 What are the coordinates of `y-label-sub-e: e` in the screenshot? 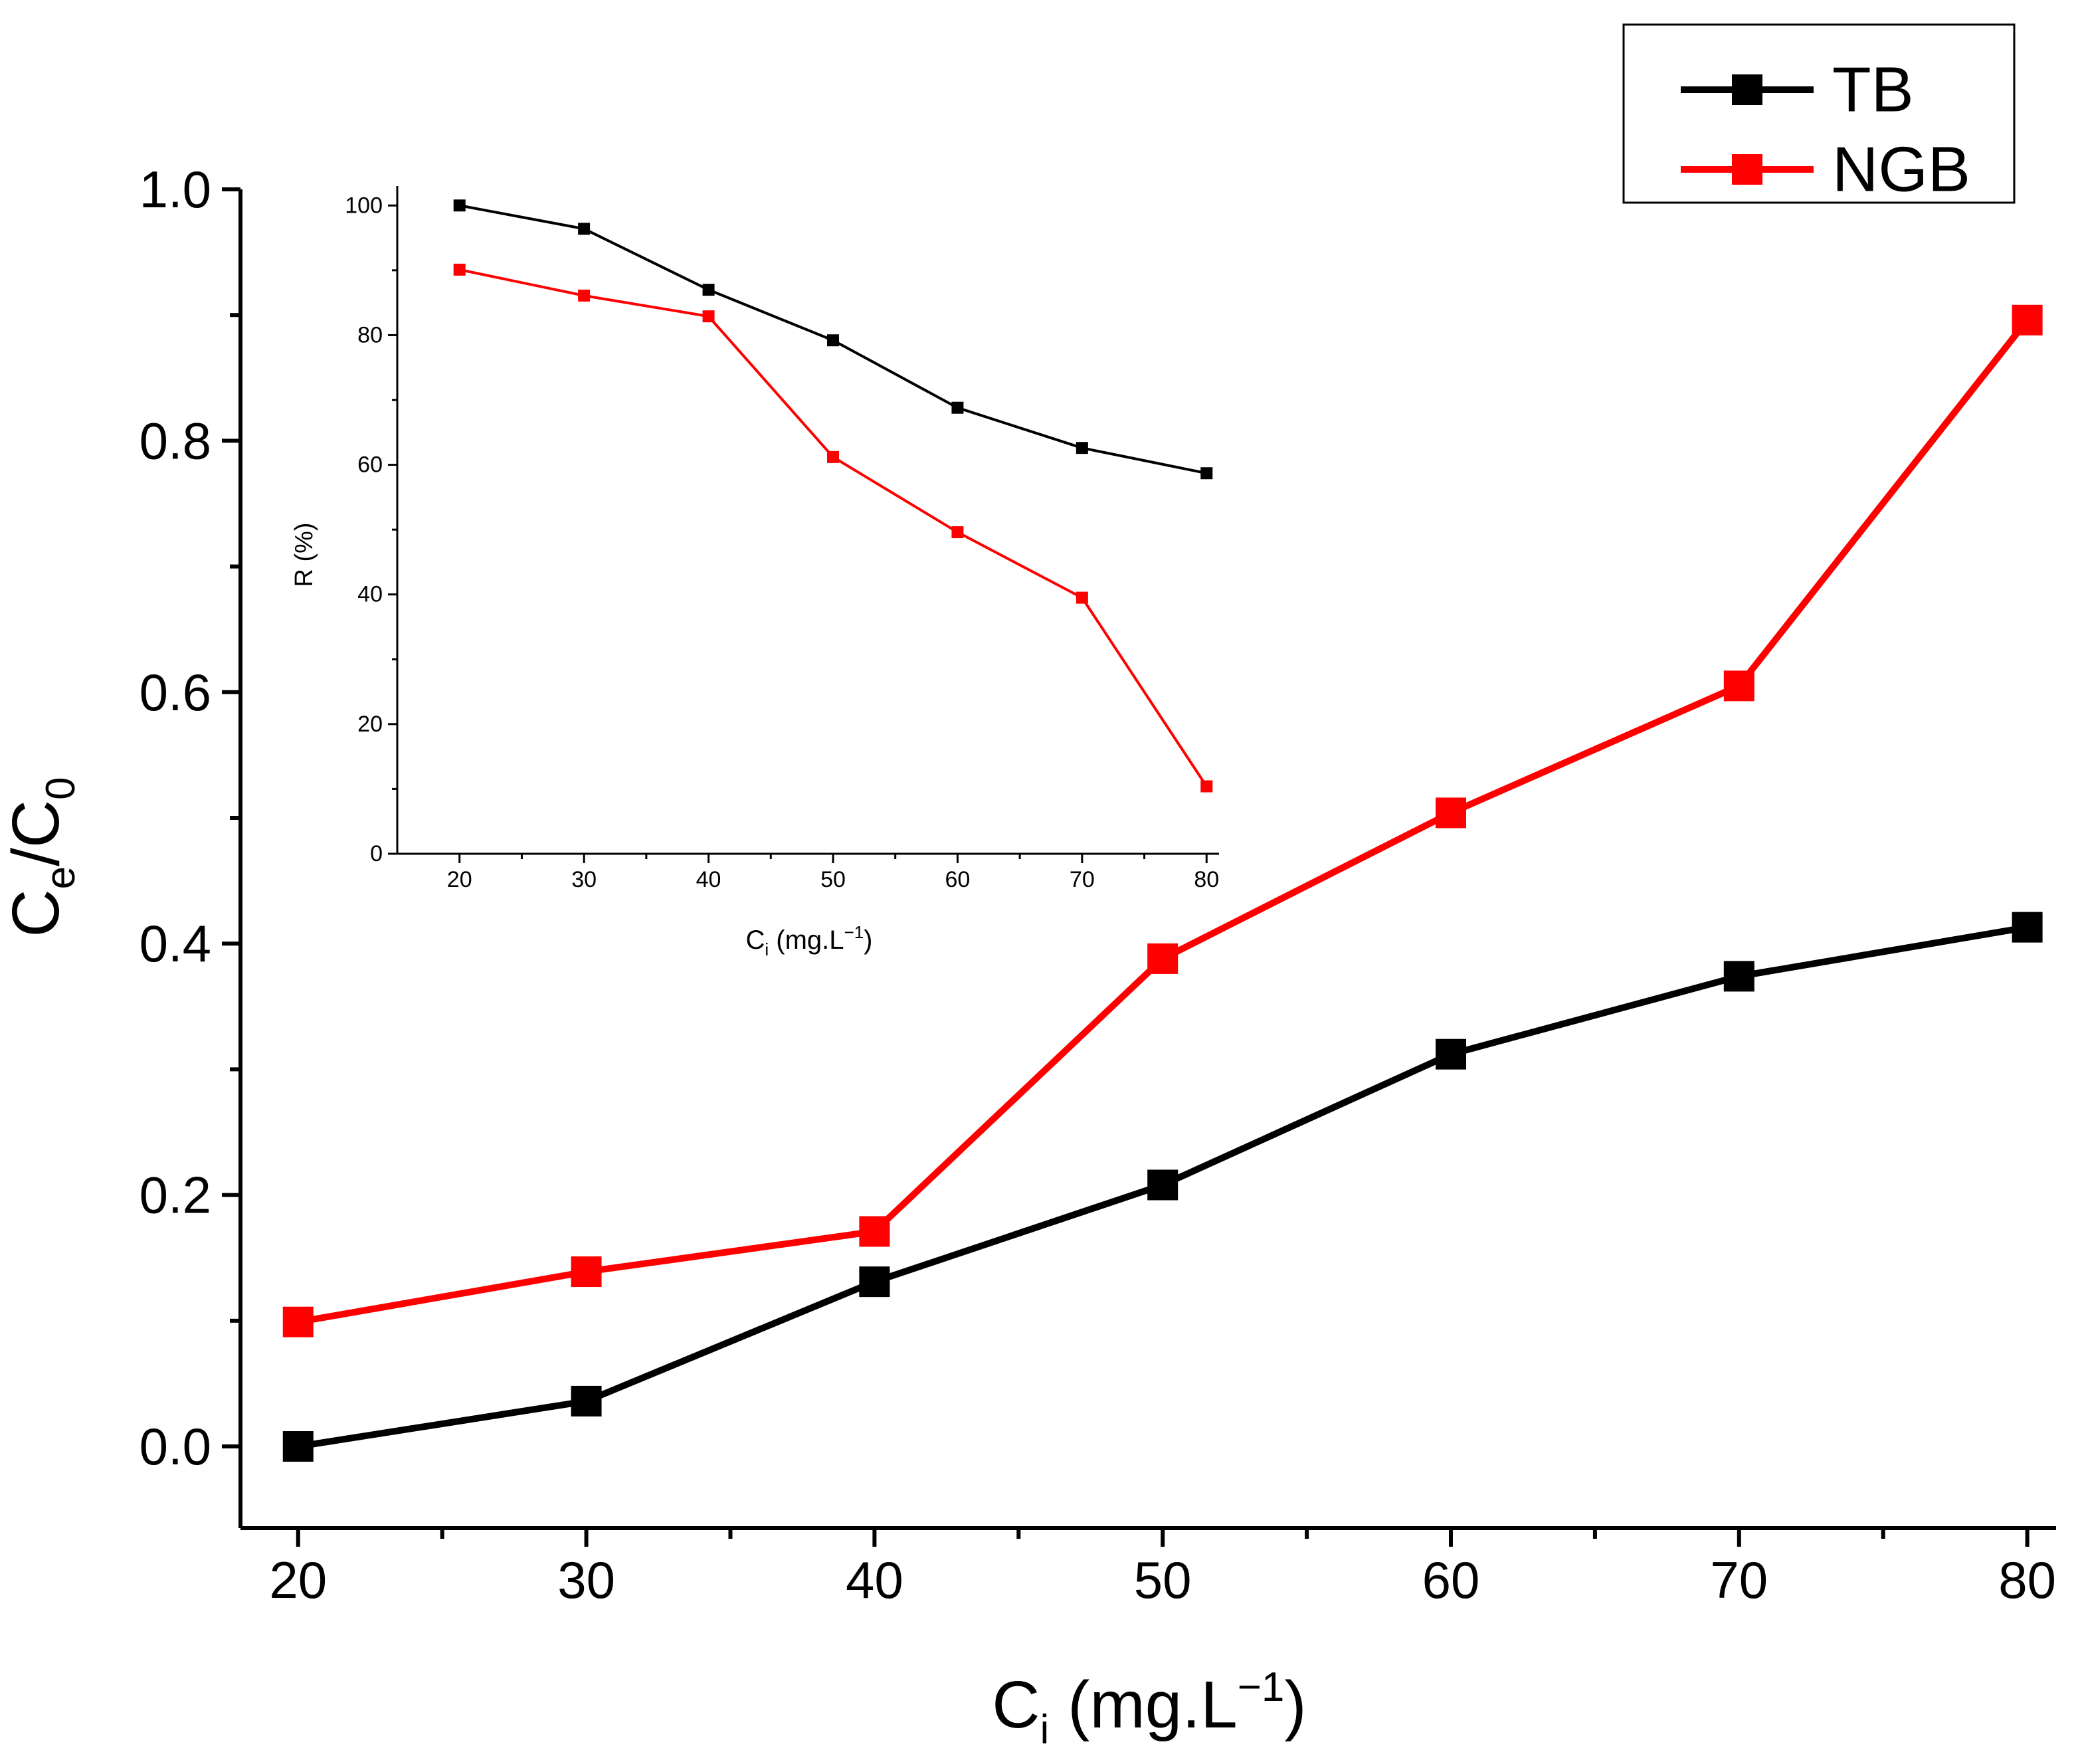 It's located at (61, 877).